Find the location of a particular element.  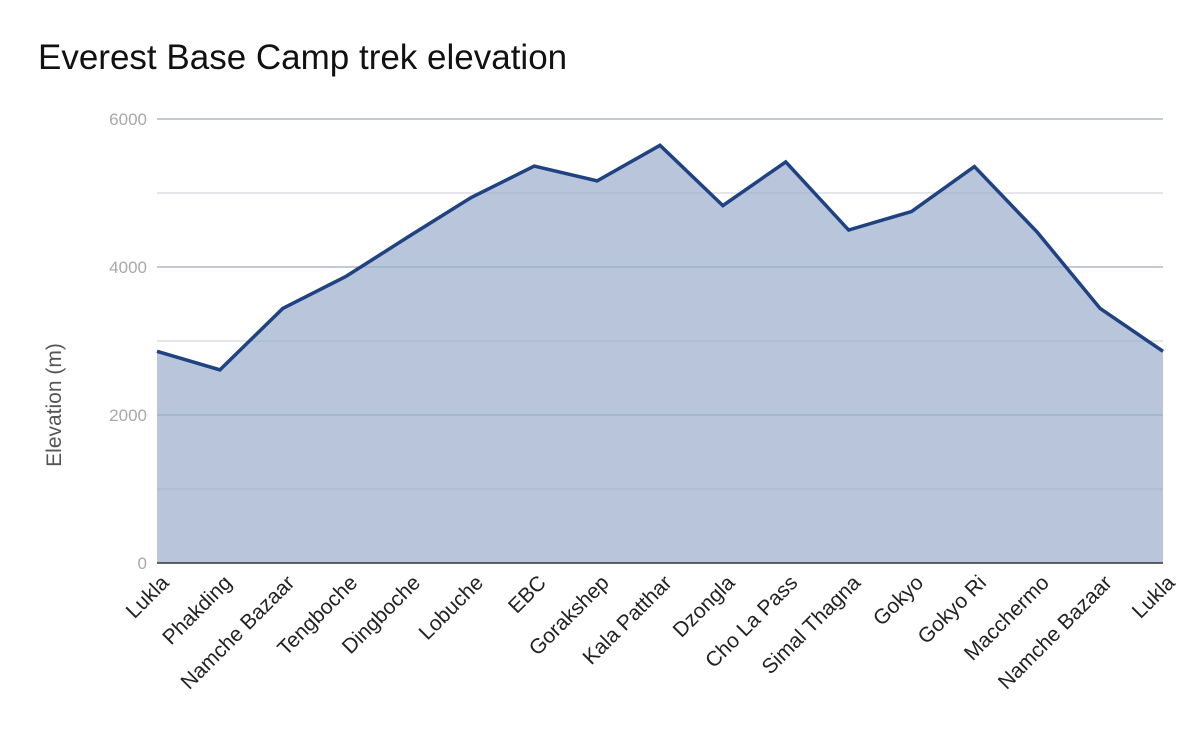

y-tick-label: 0 is located at coordinates (142, 563).